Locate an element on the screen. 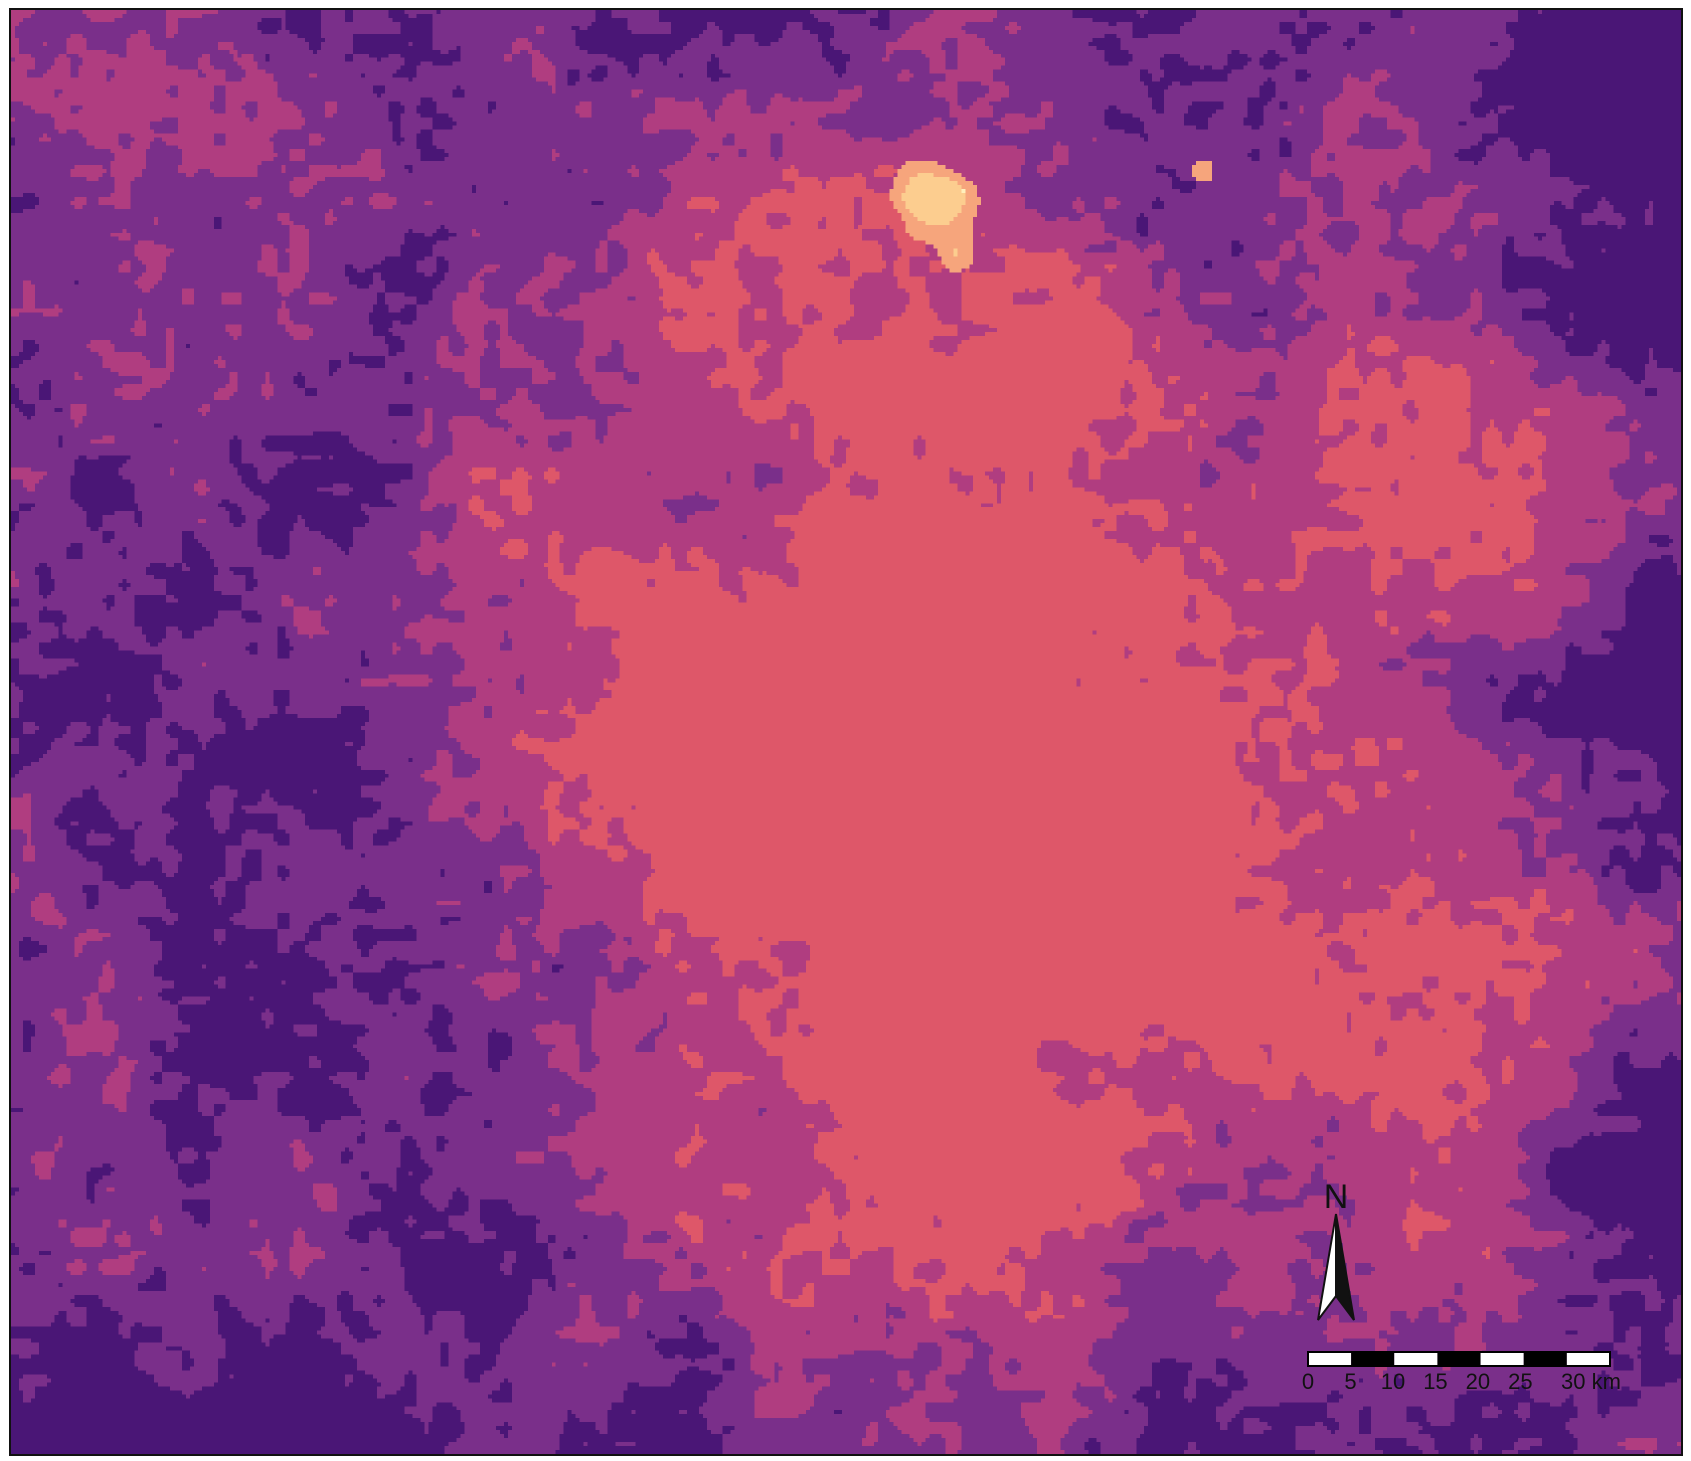  scale-tick-label: 30 km is located at coordinates (1591, 1381).